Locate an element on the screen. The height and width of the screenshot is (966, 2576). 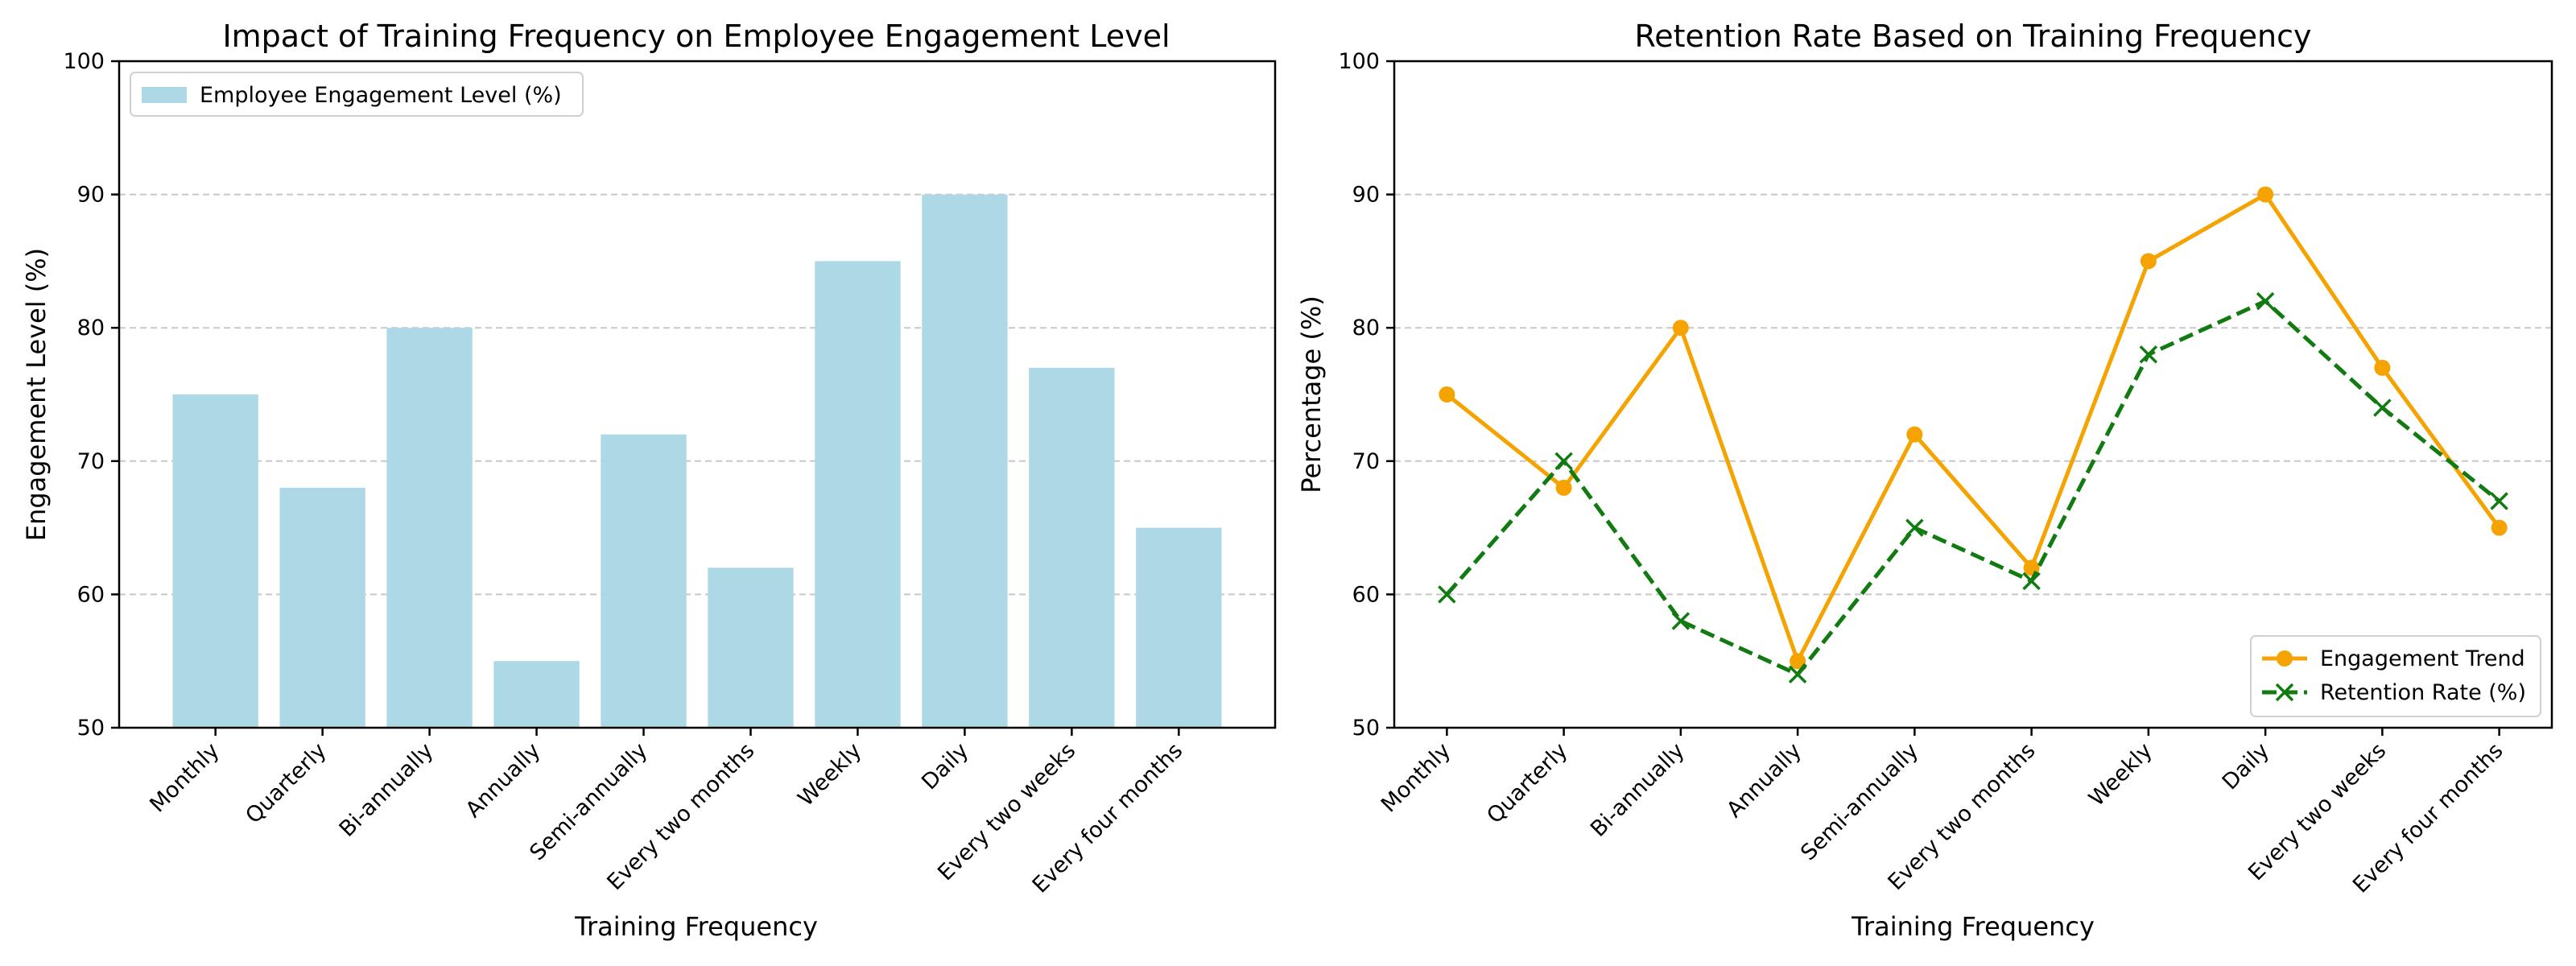
legend: Engagement Trend Retention Rate (%) is located at coordinates (2395, 676).